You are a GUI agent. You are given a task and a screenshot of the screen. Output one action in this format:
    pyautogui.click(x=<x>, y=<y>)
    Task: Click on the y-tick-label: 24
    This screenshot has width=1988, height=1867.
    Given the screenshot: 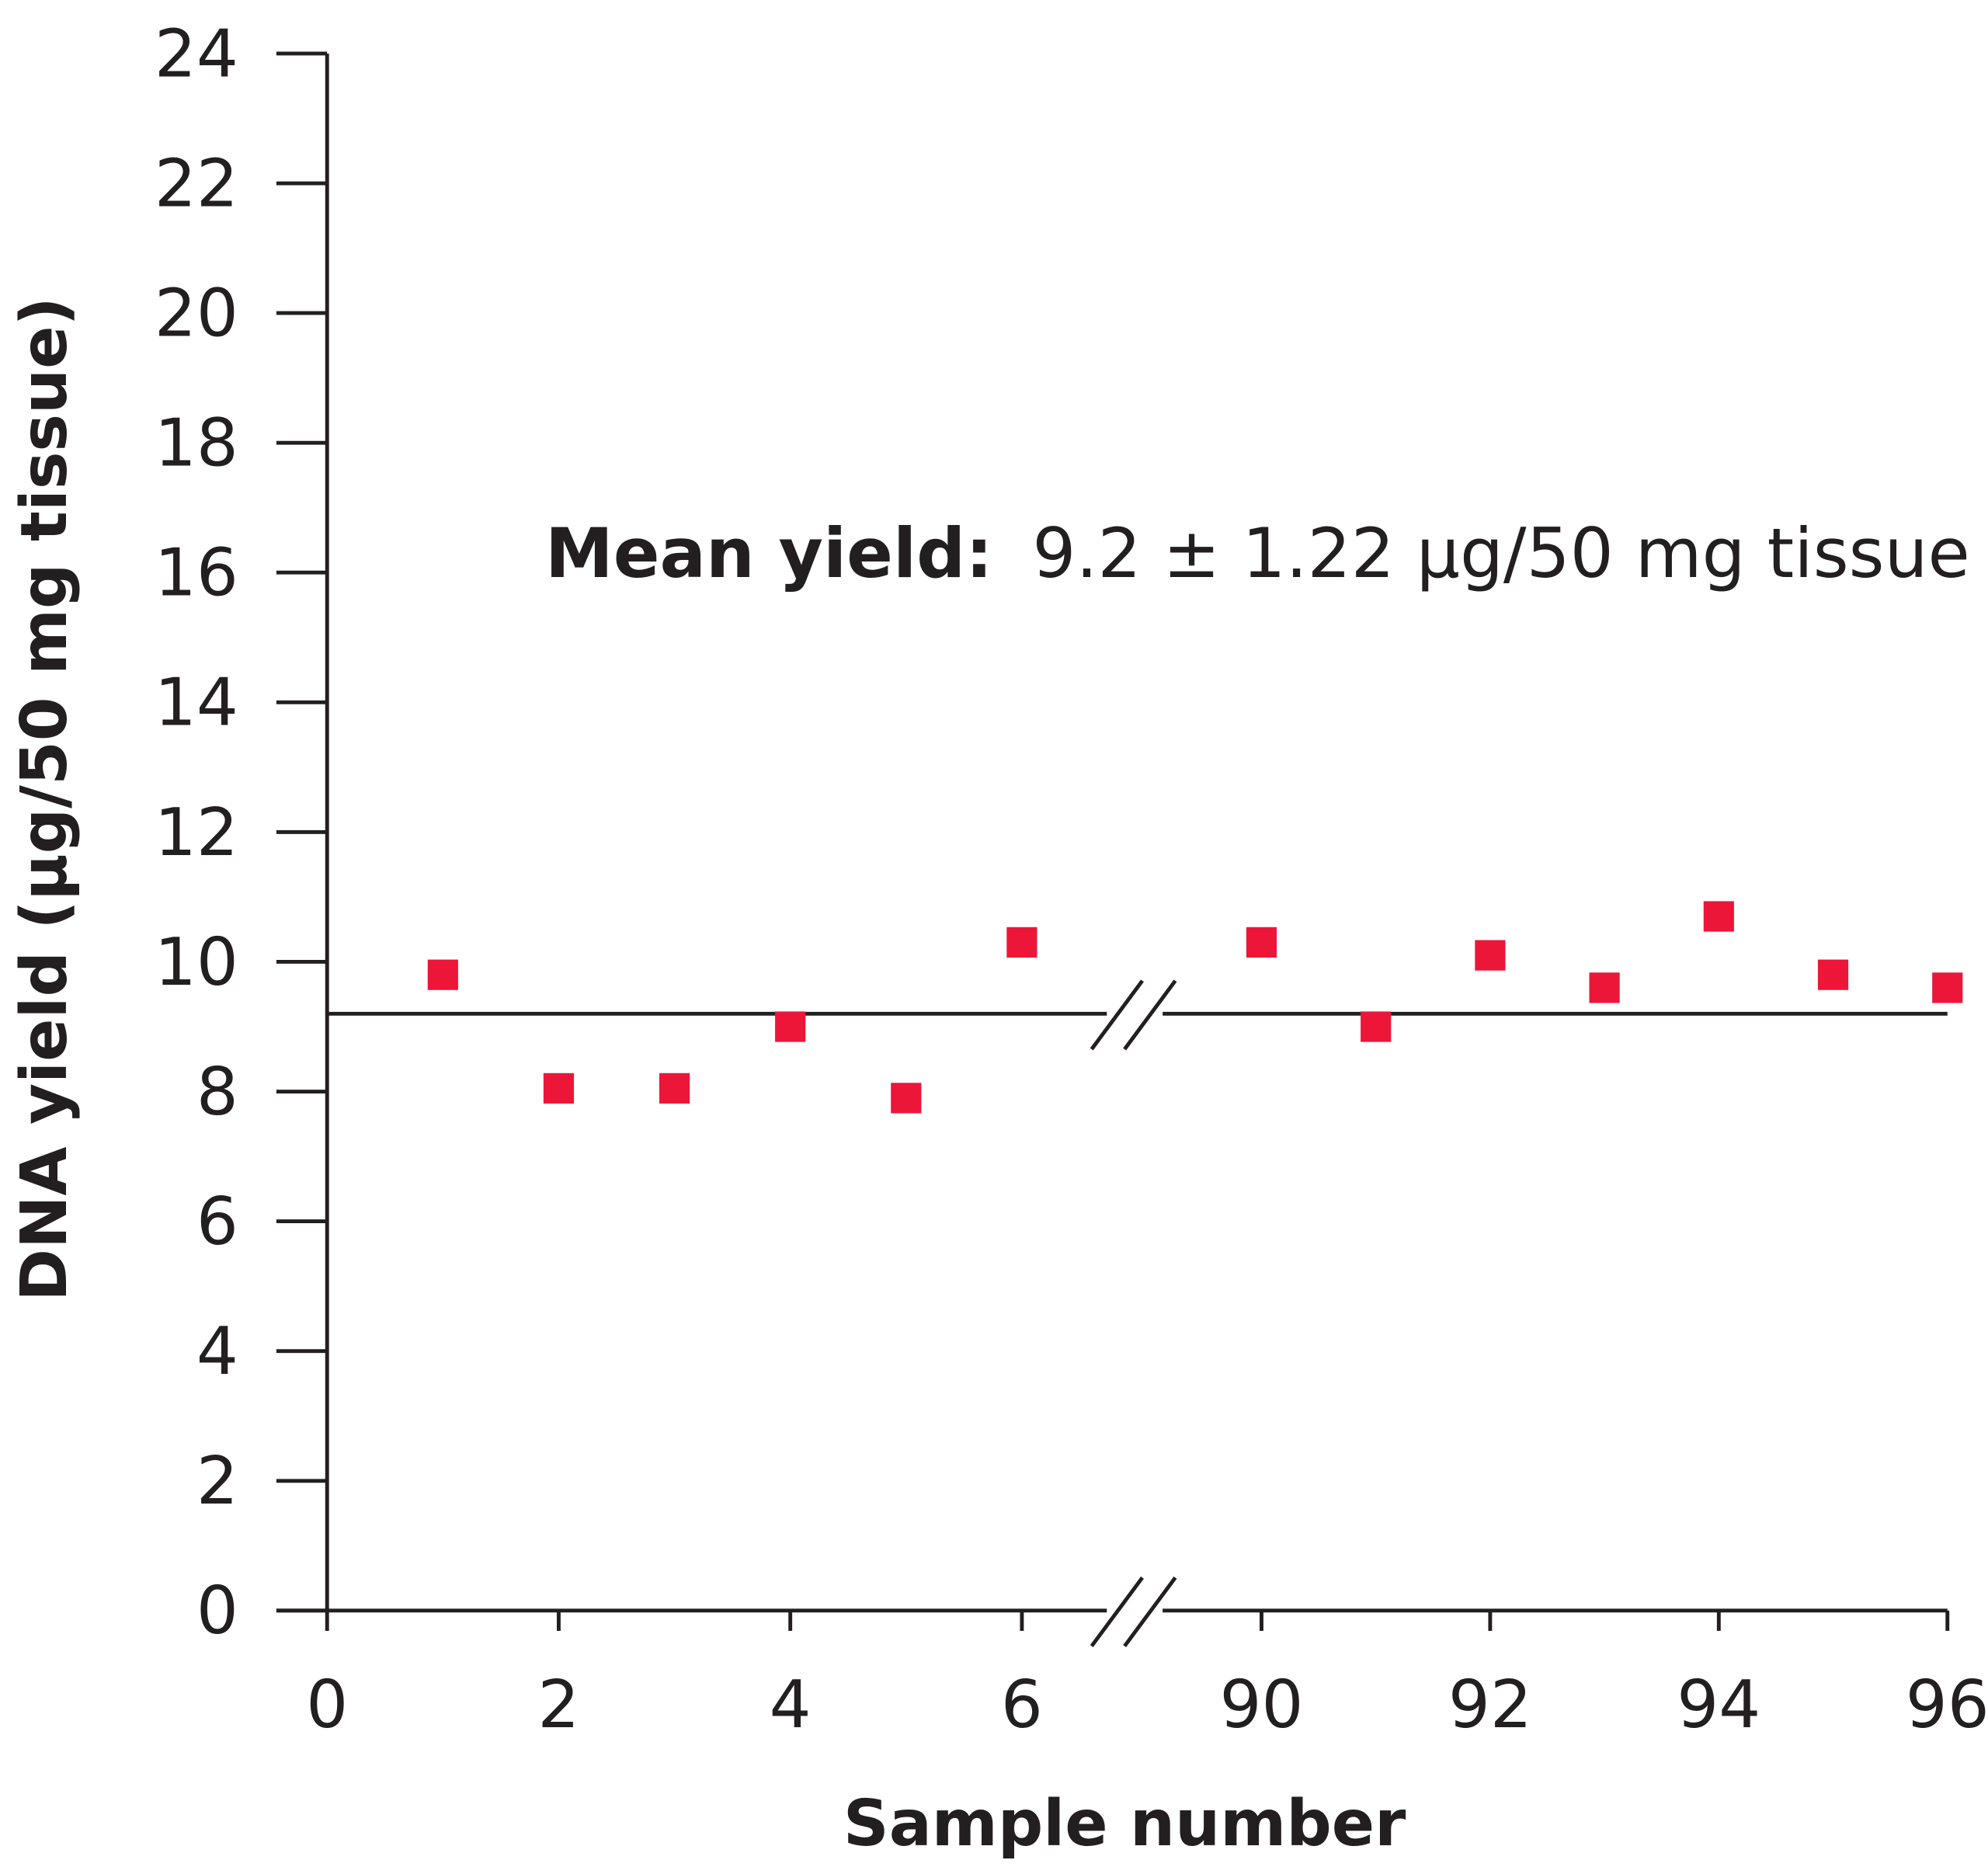 What is the action you would take?
    pyautogui.click(x=196, y=54)
    